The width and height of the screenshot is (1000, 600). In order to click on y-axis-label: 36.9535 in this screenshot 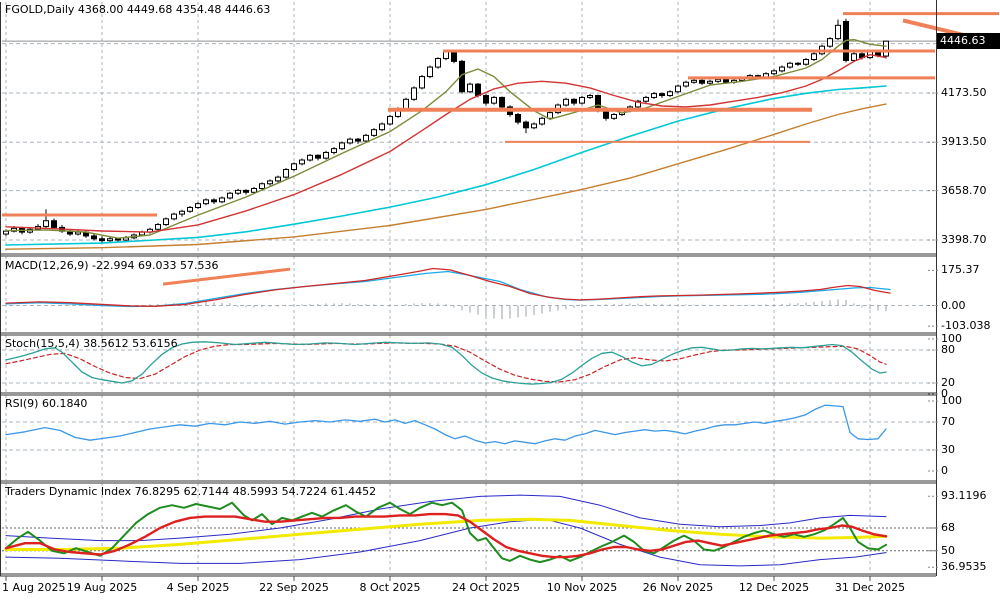, I will do `click(964, 567)`.